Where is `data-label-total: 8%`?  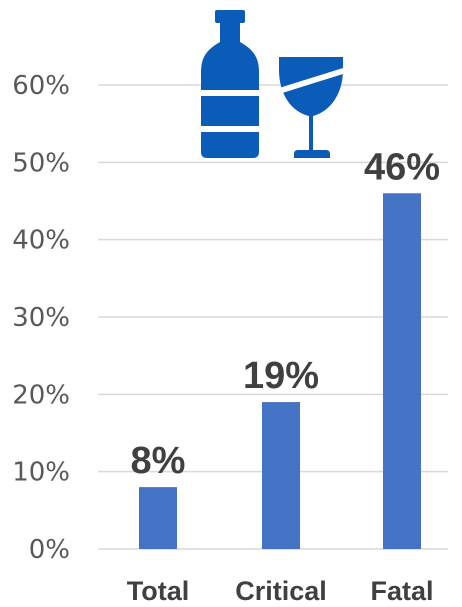 data-label-total: 8% is located at coordinates (158, 461).